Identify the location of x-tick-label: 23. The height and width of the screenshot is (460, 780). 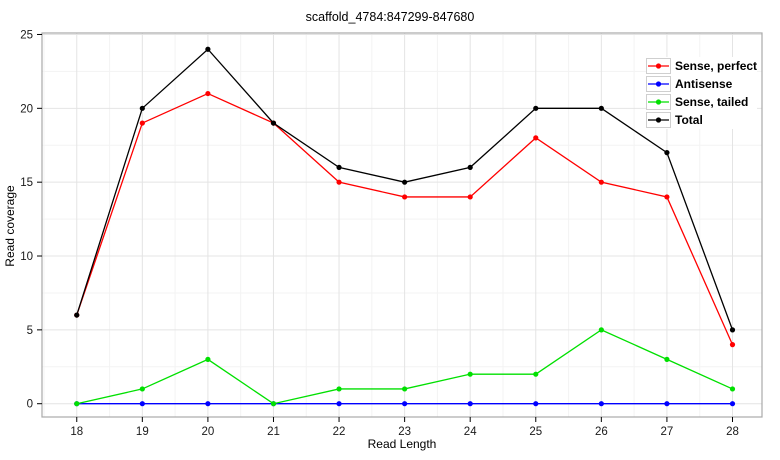
(404, 432).